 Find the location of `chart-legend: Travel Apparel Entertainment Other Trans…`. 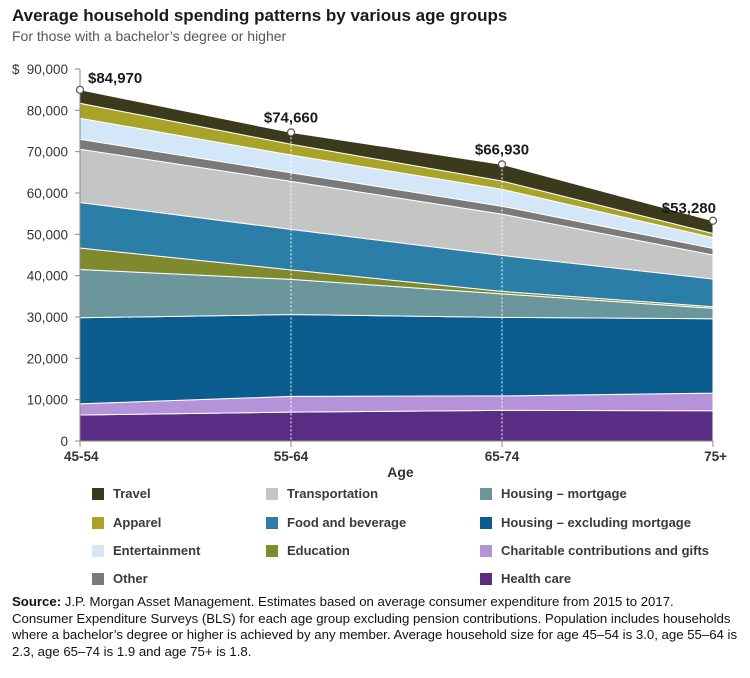

chart-legend: Travel Apparel Entertainment Other Trans… is located at coordinates (417, 538).